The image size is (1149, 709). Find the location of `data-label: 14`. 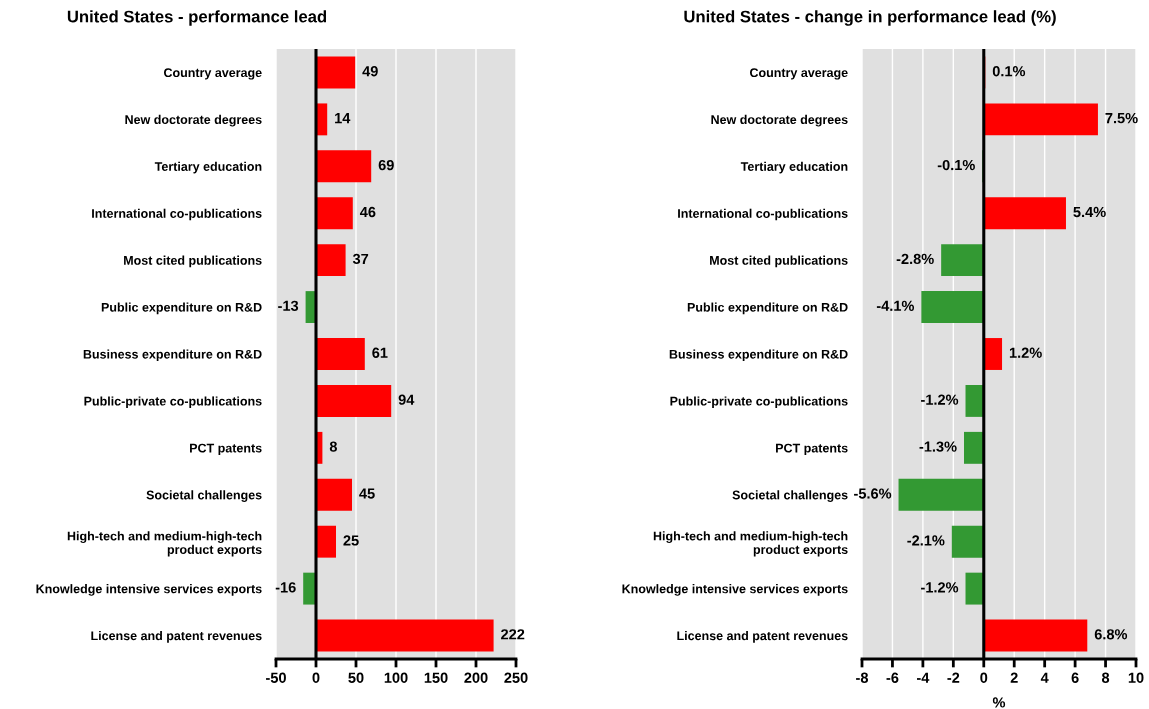

data-label: 14 is located at coordinates (343, 118).